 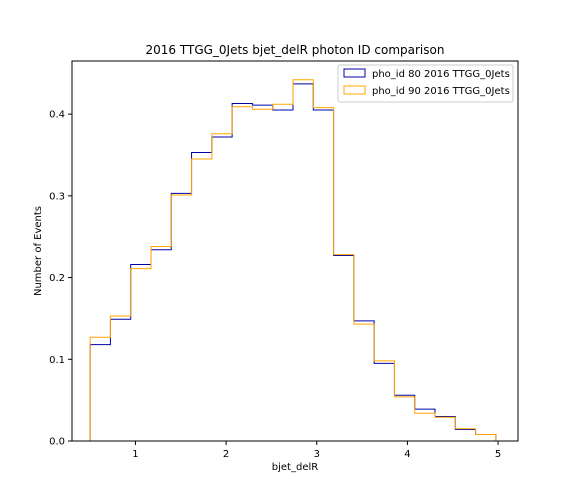 I want to click on x-tick-label: 4, so click(x=407, y=454).